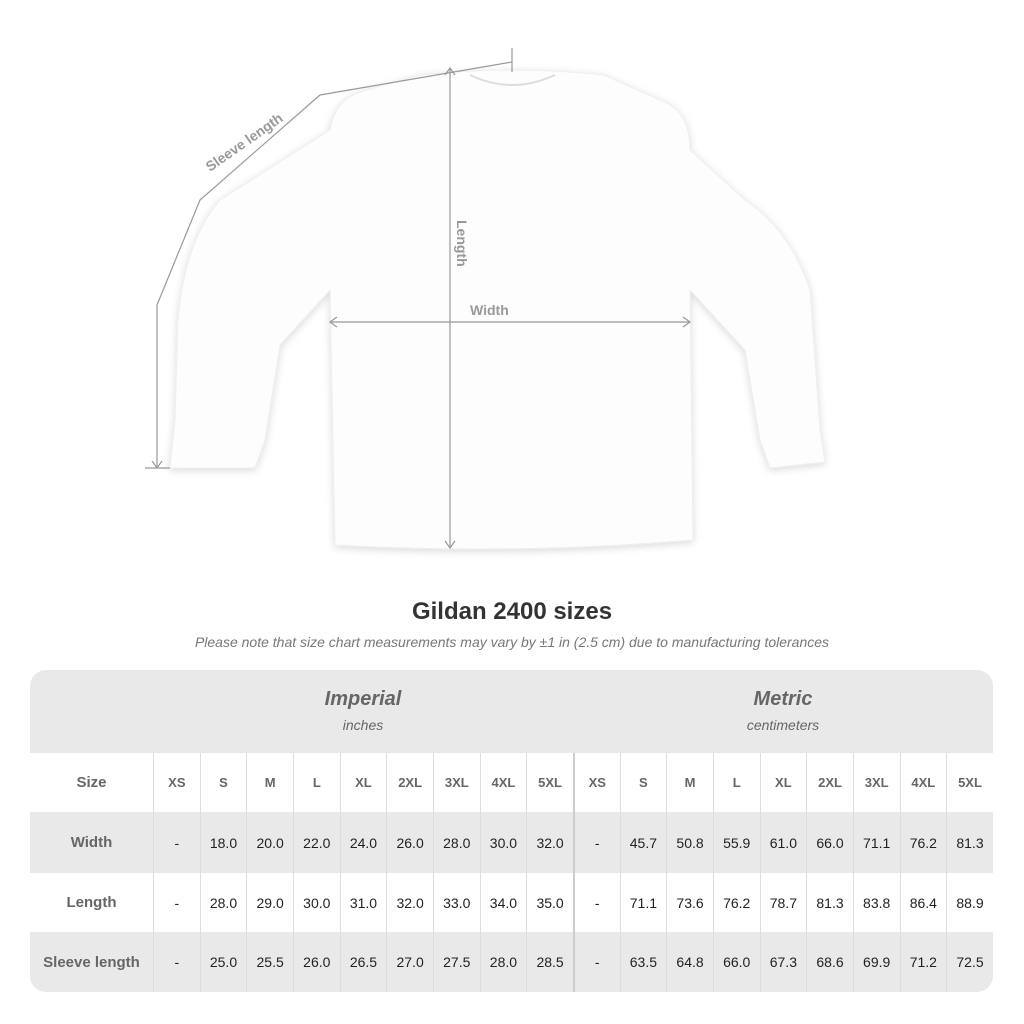  Describe the element at coordinates (334, 264) in the screenshot. I see `sleeve-length-line` at that location.